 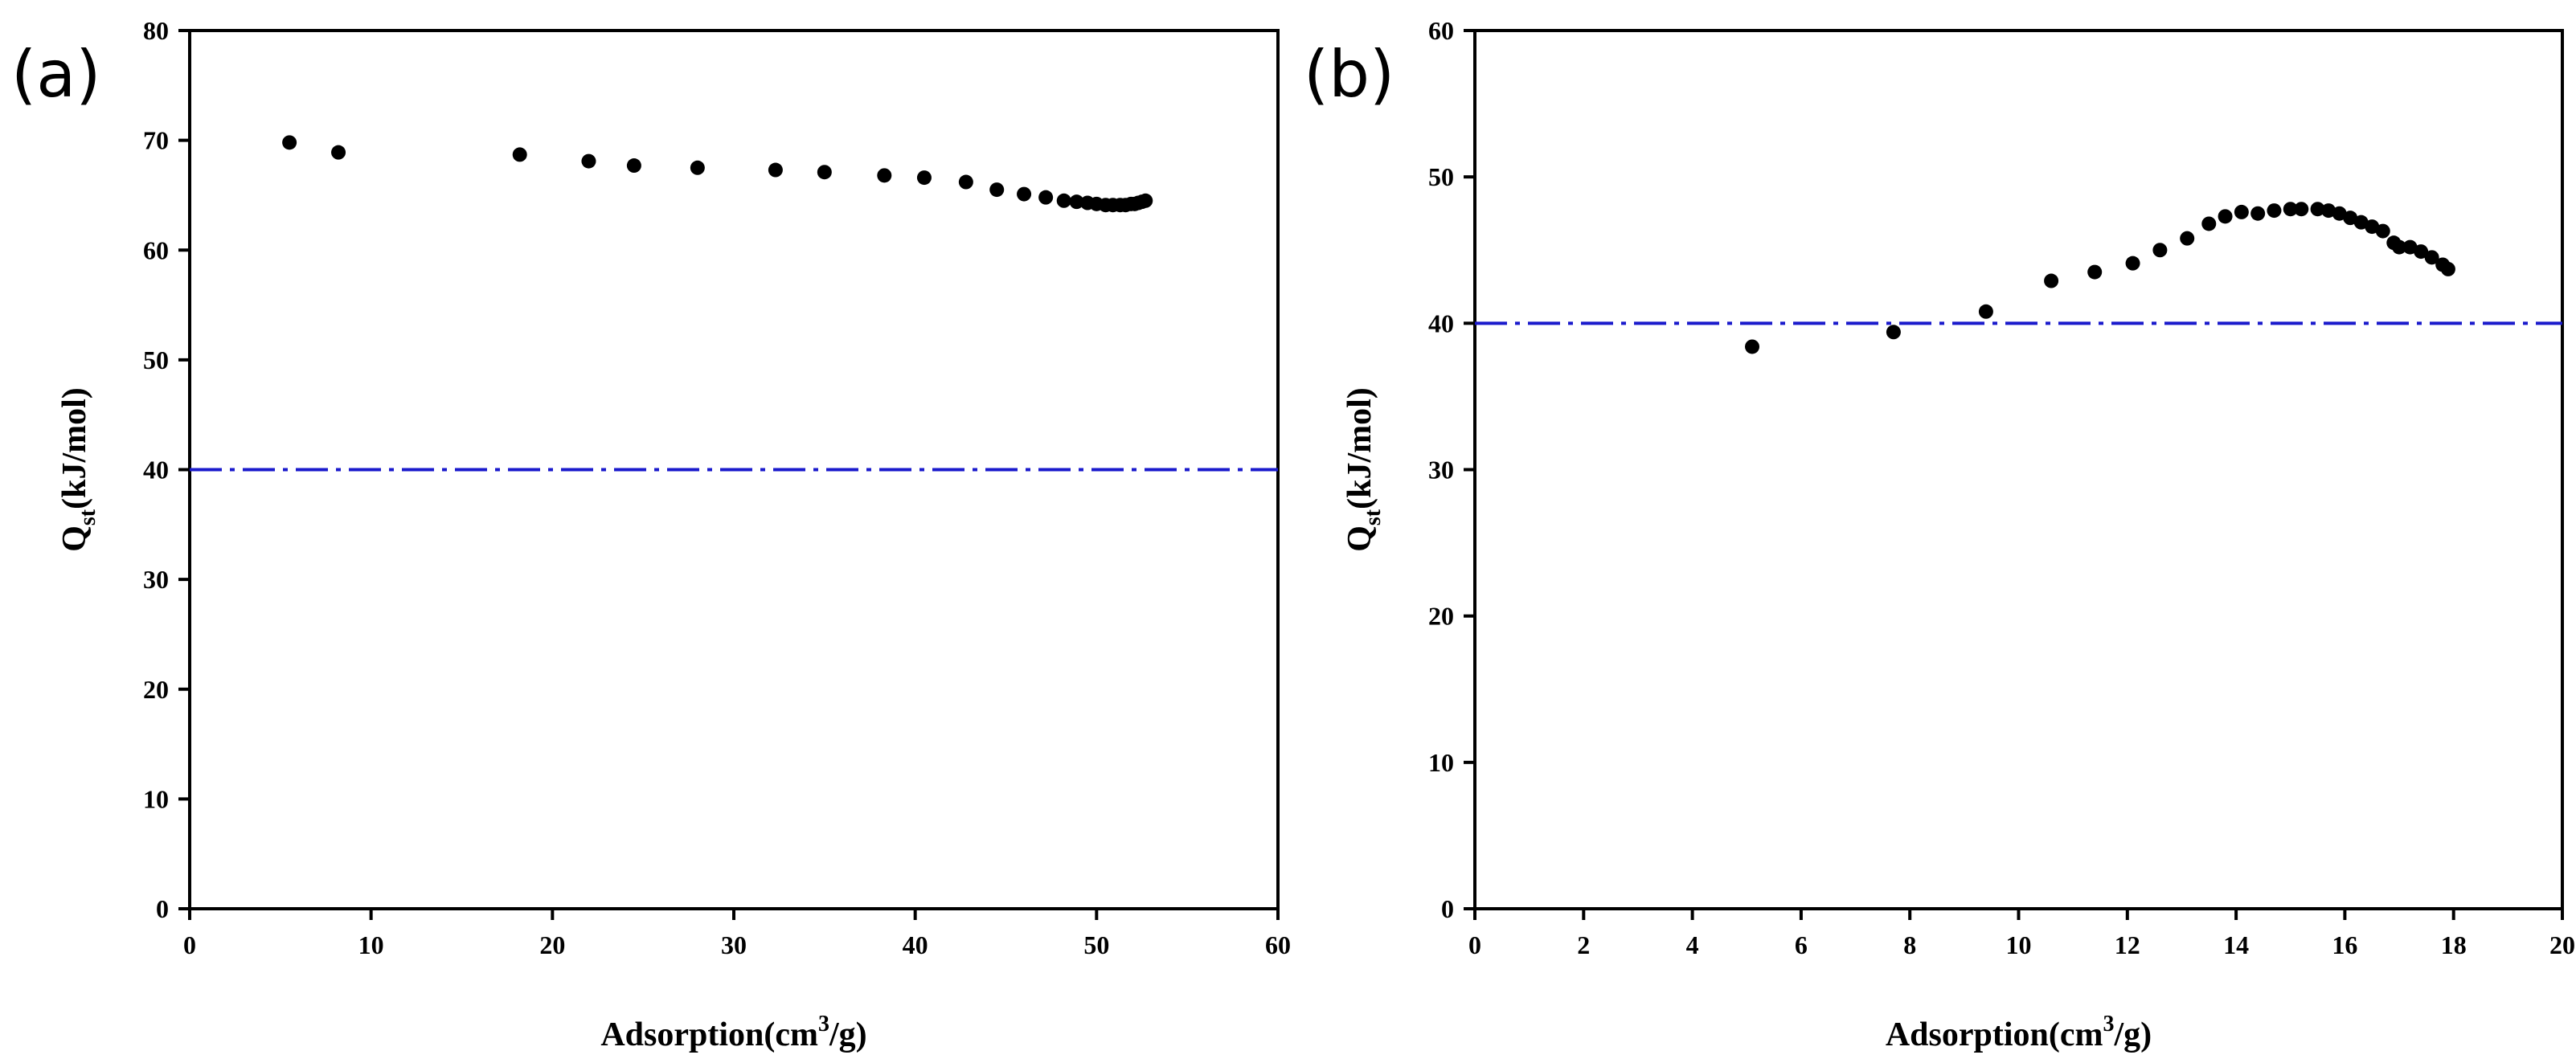 What do you see at coordinates (1278, 944) in the screenshot?
I see `x-tick-label: 60` at bounding box center [1278, 944].